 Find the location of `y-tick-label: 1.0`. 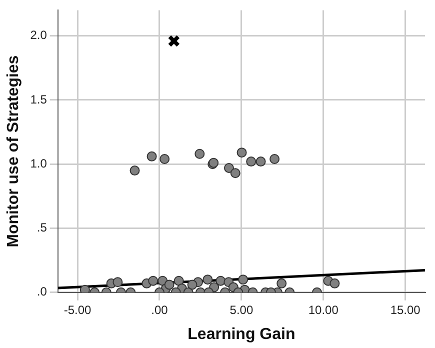

y-tick-label: 1.0 is located at coordinates (39, 163).